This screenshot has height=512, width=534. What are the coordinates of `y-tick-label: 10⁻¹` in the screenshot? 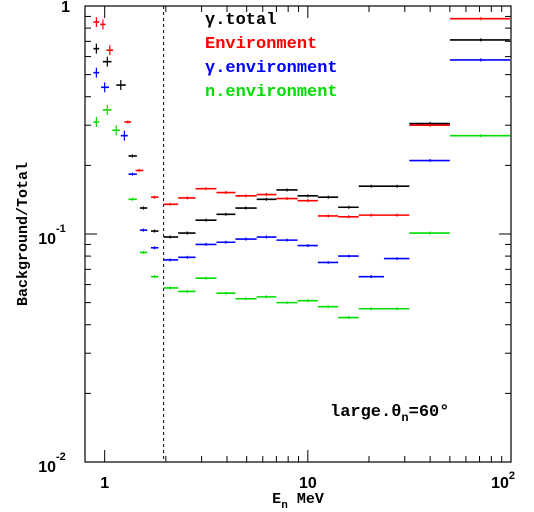 It's located at (52, 235).